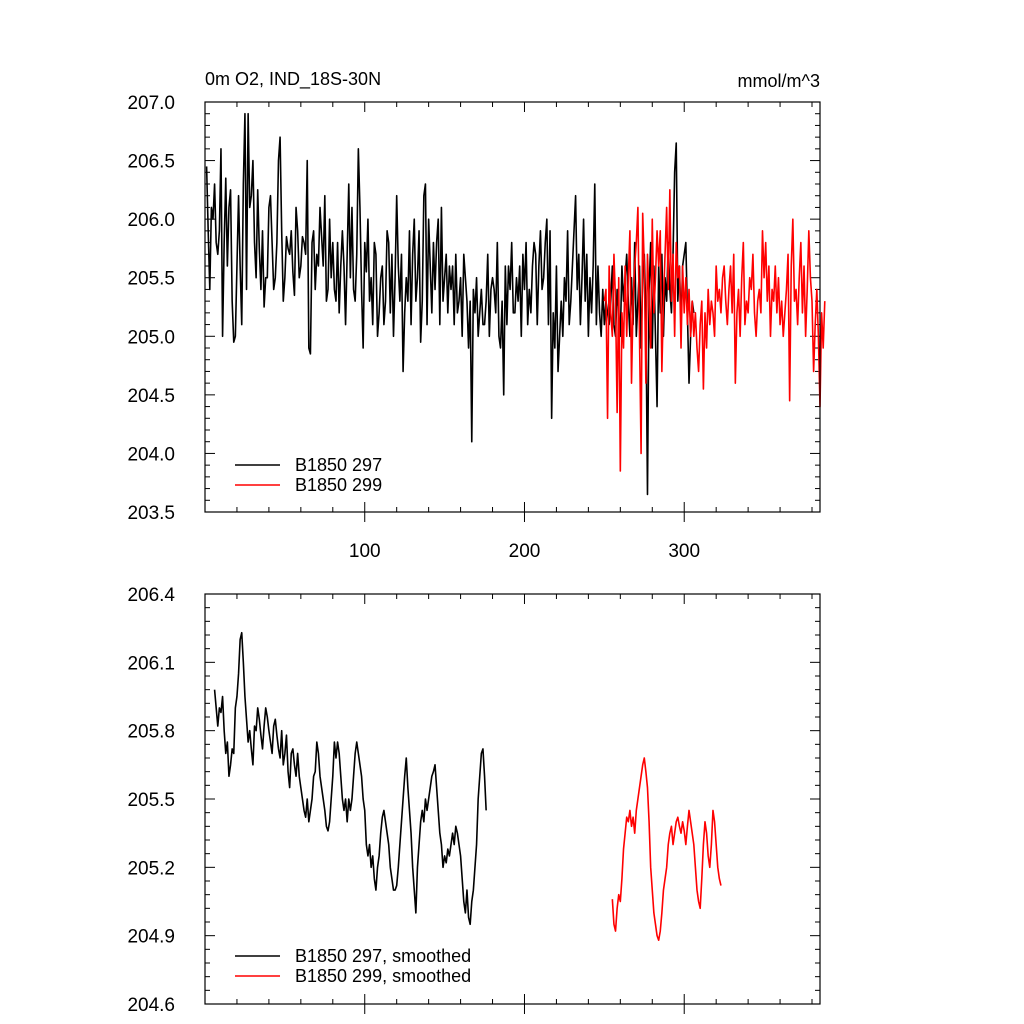  Describe the element at coordinates (151, 800) in the screenshot. I see `bottom-ytick-label: 205.5` at that location.